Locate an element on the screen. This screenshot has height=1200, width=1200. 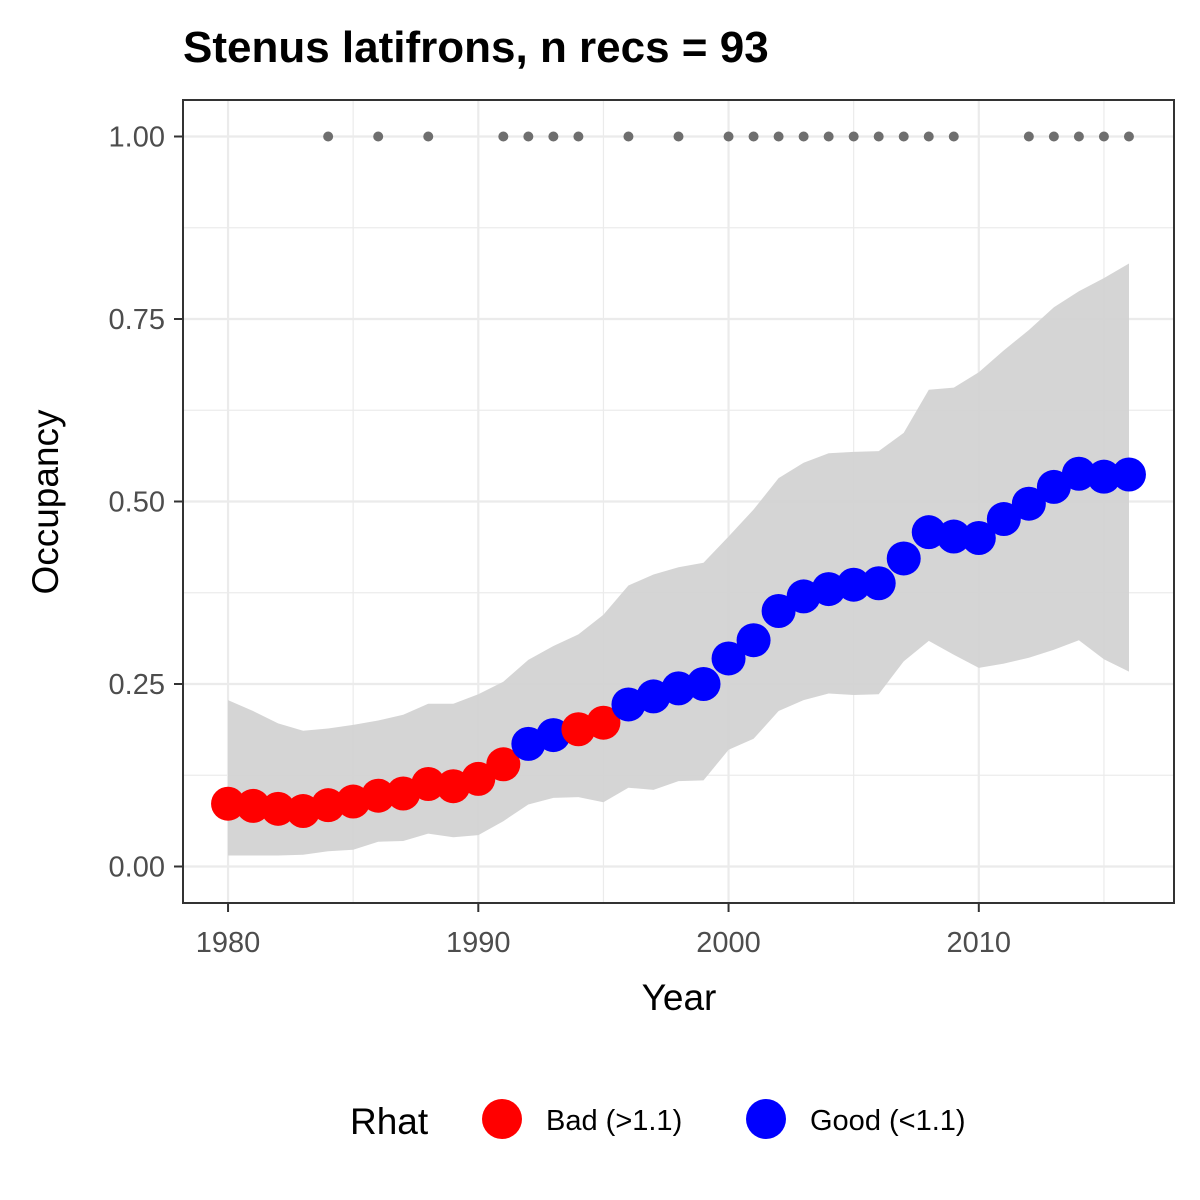
y-tick-label: 0.00 is located at coordinates (137, 868).